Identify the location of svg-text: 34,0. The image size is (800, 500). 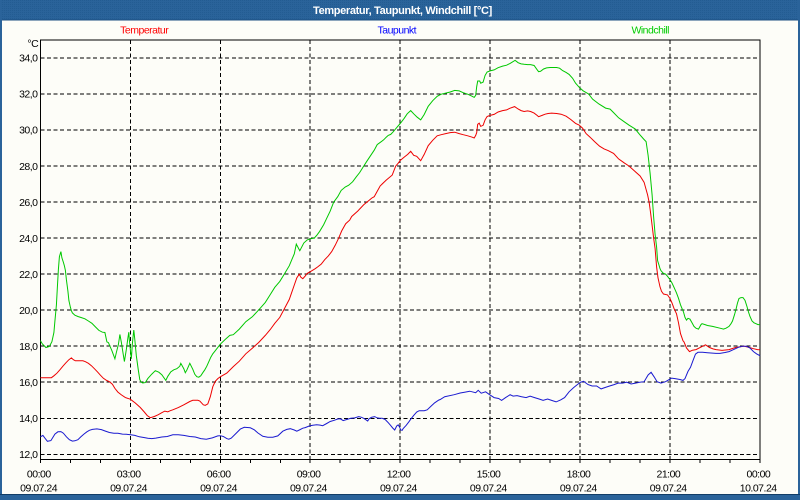
(28, 59).